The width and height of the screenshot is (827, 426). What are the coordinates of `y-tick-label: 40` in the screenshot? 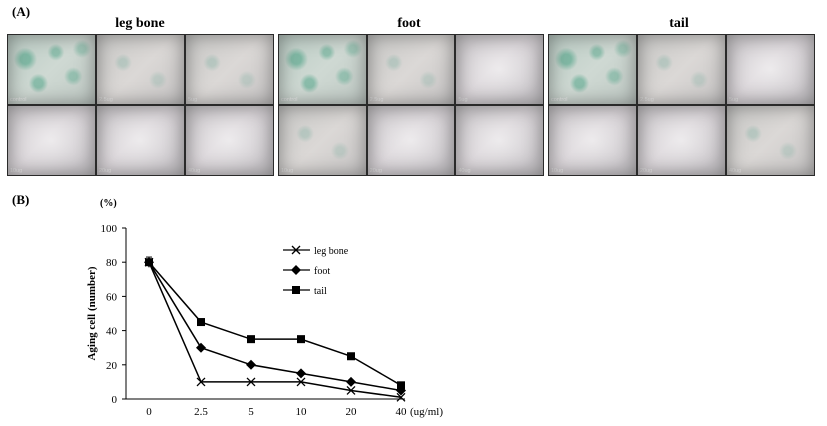 It's located at (112, 332).